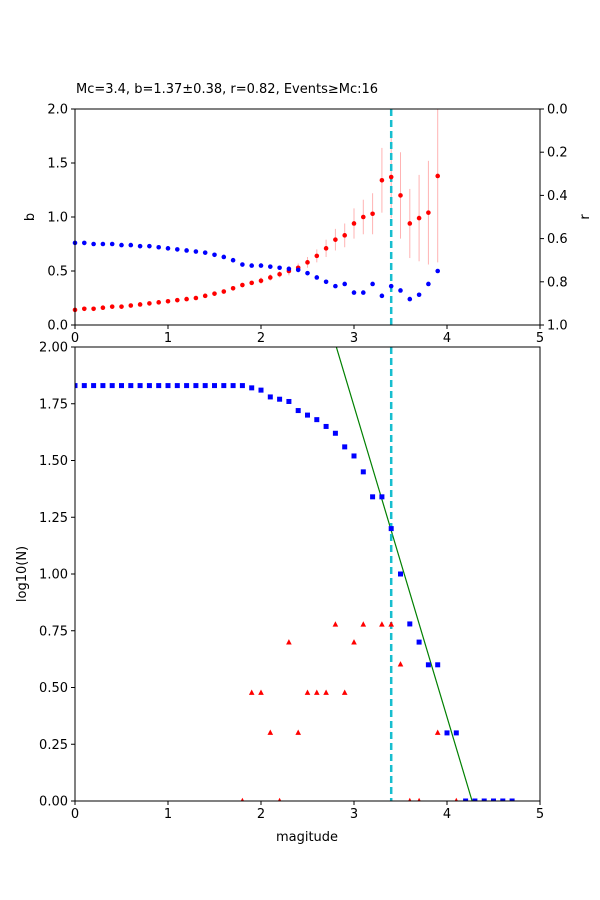  Describe the element at coordinates (307, 811) in the screenshot. I see `bottom-x-ticks: 0 1 2 3 4 5` at that location.